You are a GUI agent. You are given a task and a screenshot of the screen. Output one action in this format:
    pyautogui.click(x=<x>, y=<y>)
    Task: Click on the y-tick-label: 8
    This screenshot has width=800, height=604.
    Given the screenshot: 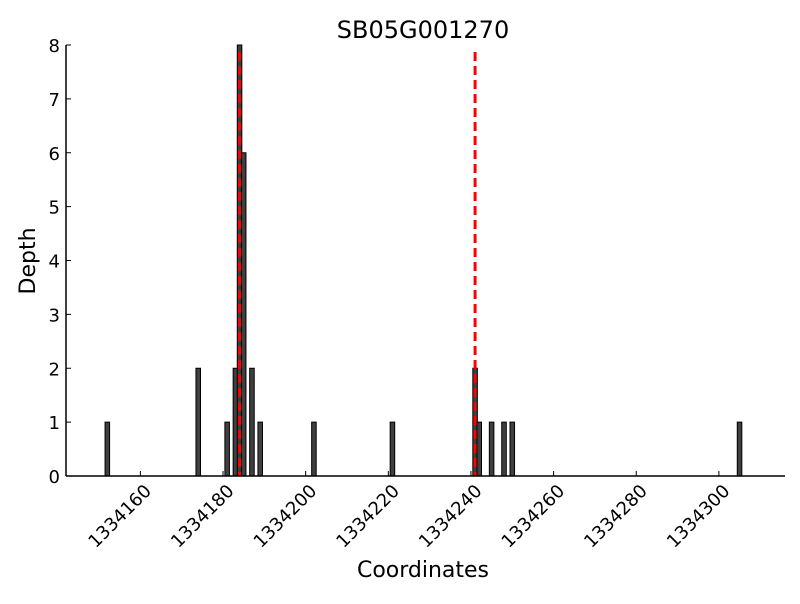 What is the action you would take?
    pyautogui.click(x=54, y=46)
    